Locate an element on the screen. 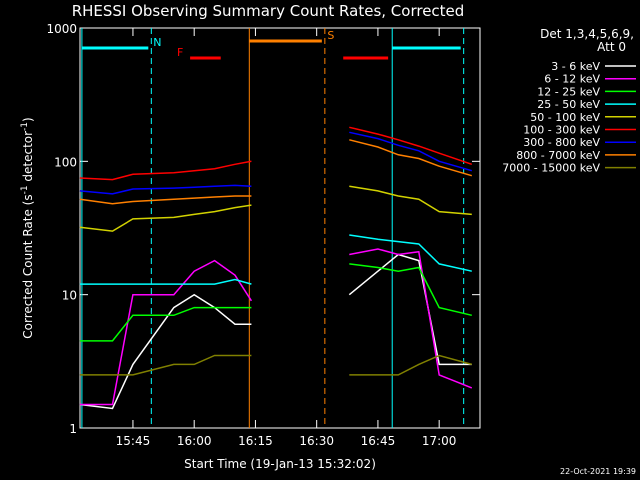 The width and height of the screenshot is (640, 480). legend-label: 800 - 7000 keV is located at coordinates (558, 155).